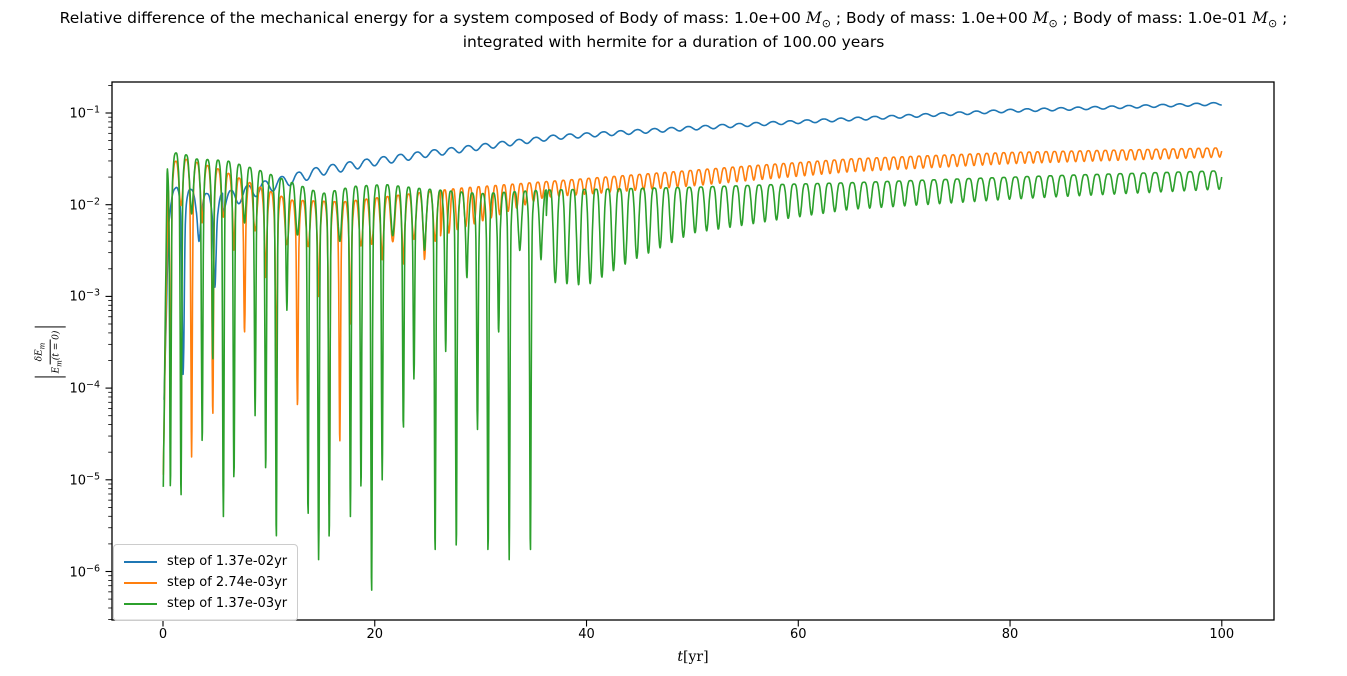 This screenshot has height=676, width=1347. What do you see at coordinates (1010, 634) in the screenshot?
I see `x-tick-label: 80` at bounding box center [1010, 634].